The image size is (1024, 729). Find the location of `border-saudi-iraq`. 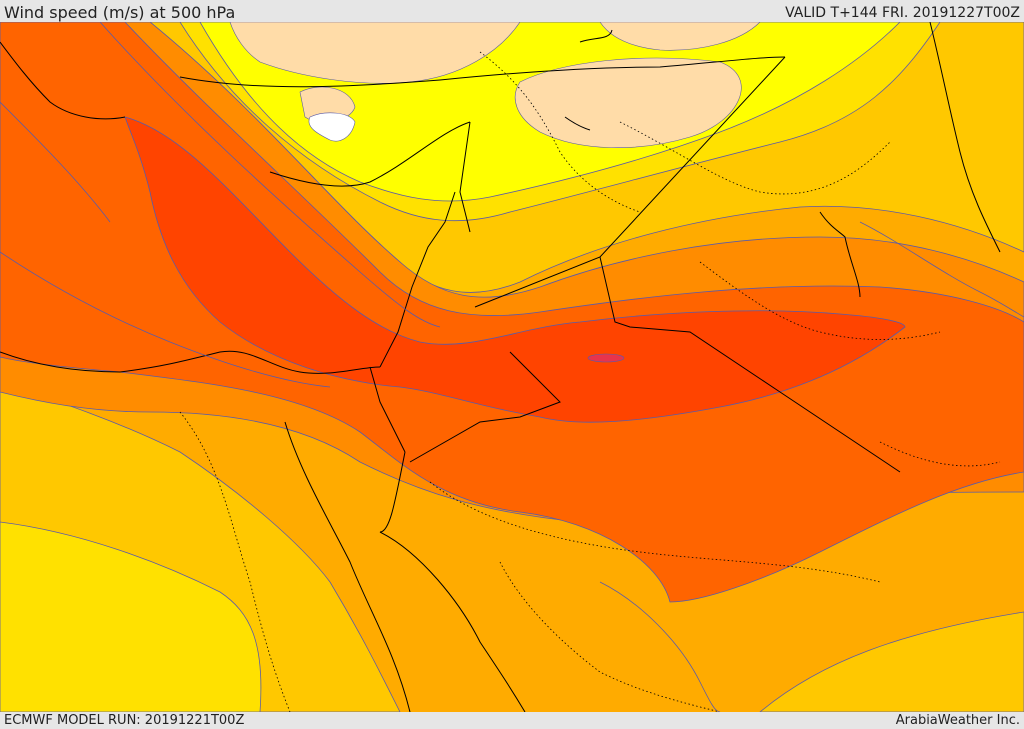

border-saudi-iraq is located at coordinates (750, 364).